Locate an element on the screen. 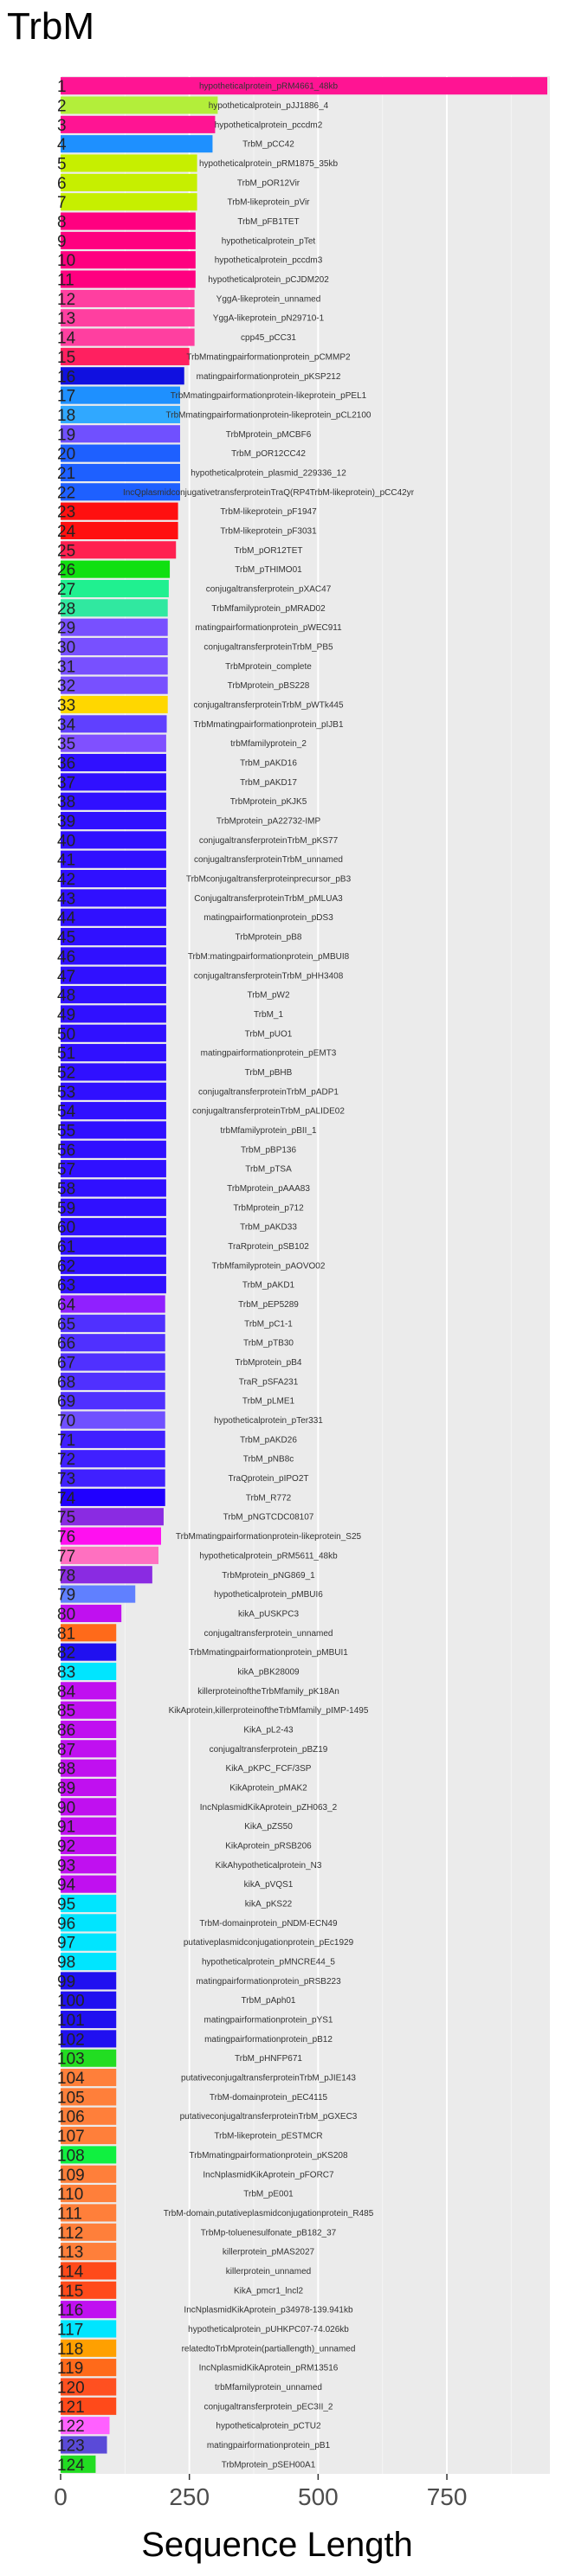 The width and height of the screenshot is (562, 2576). bar-name-label: hypotheticalprotein_pccdm3 is located at coordinates (269, 261).